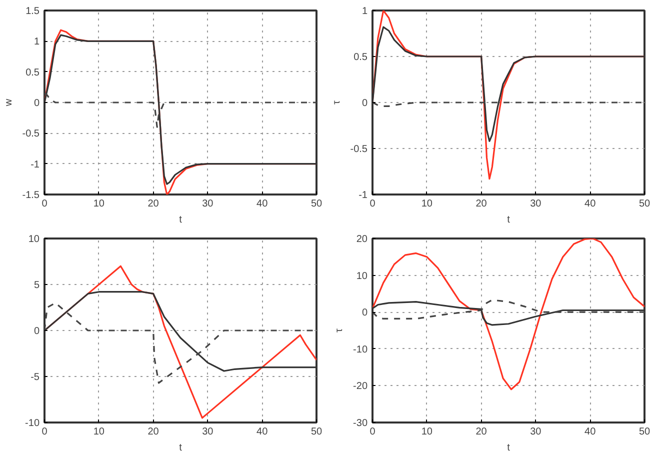  Describe the element at coordinates (360, 423) in the screenshot. I see `y-tick-label: -30` at that location.